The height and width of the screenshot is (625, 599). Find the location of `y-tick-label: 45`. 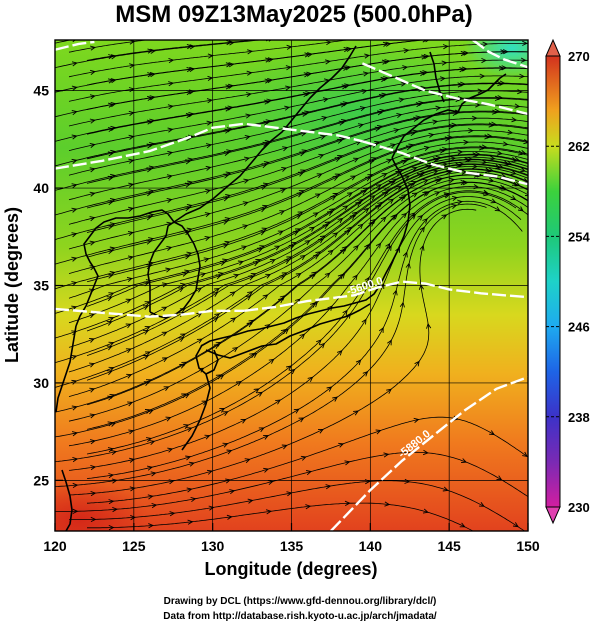

y-tick-label: 45 is located at coordinates (41, 91).